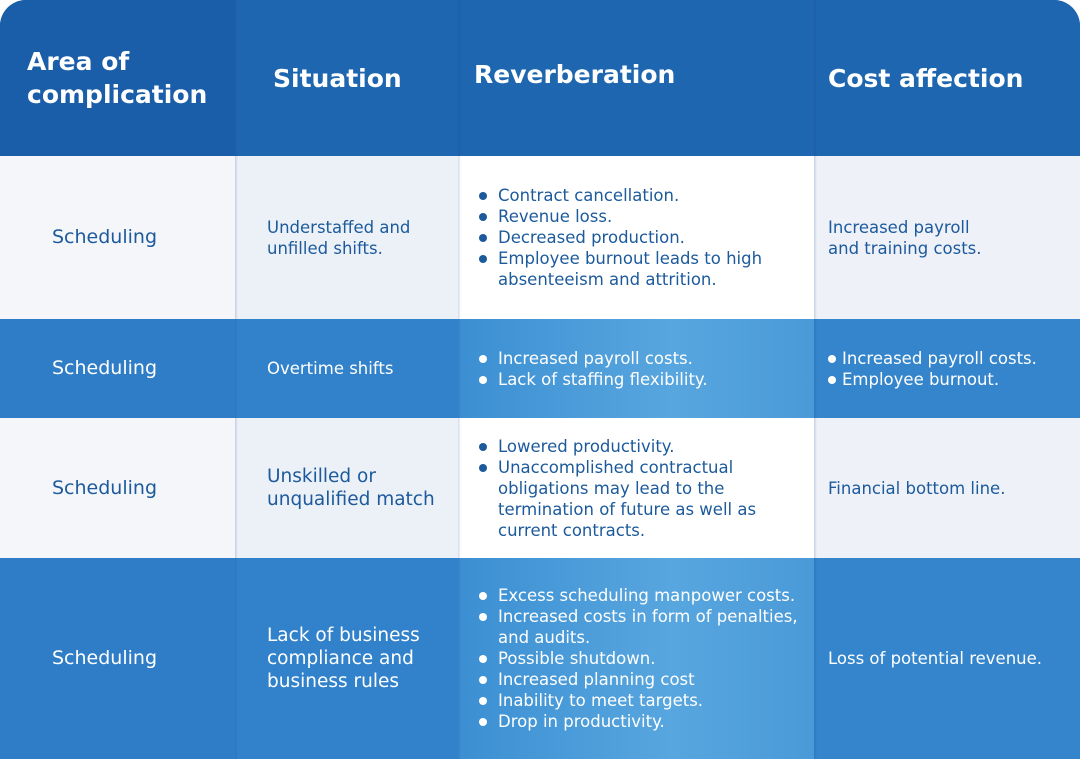  What do you see at coordinates (947, 488) in the screenshot?
I see `cost-cell: Financial bottom line.` at bounding box center [947, 488].